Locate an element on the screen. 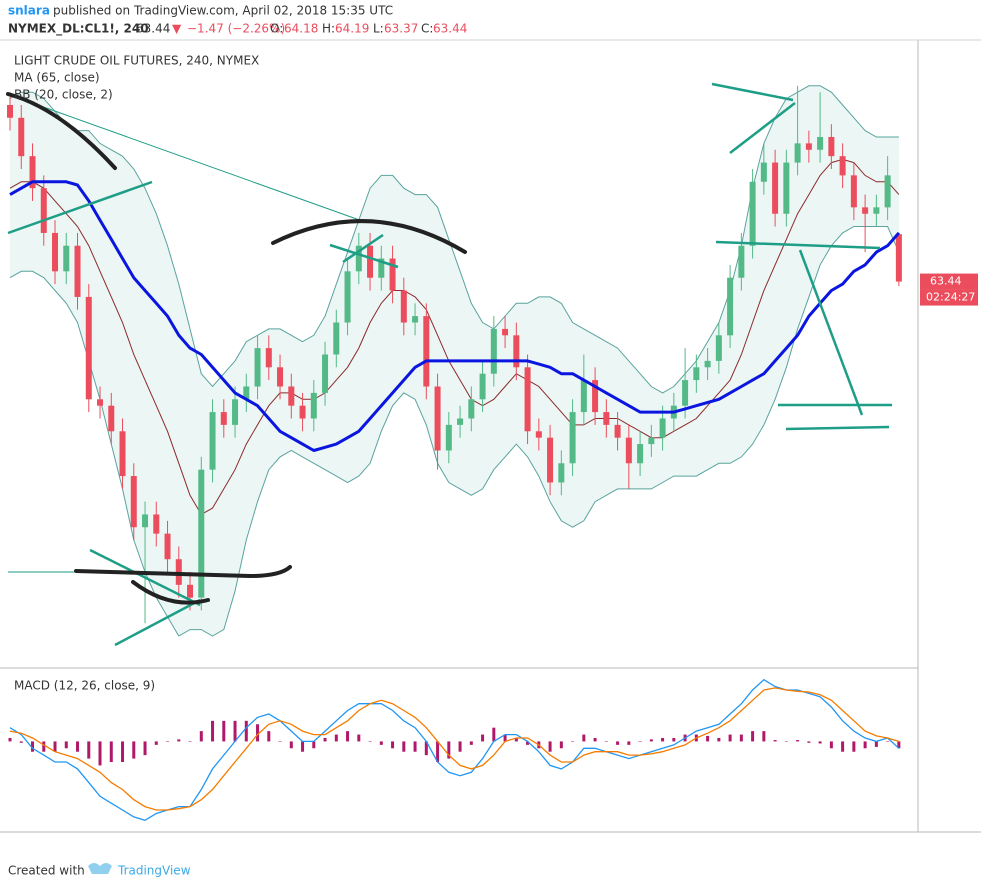 The width and height of the screenshot is (981, 889). indicator-label: MA (65, close) is located at coordinates (57, 78).